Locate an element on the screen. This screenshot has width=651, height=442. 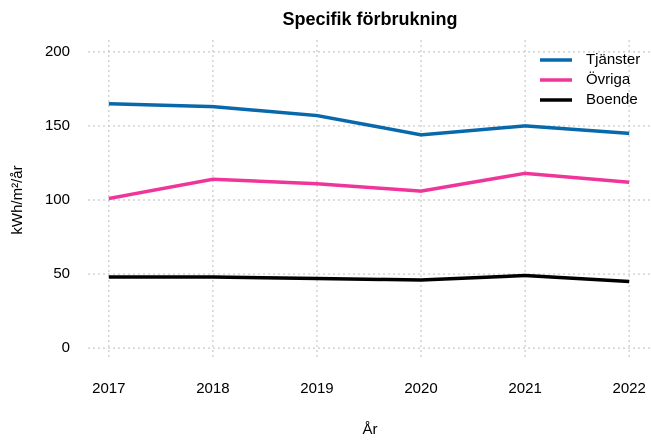
legend-label: Tjänster is located at coordinates (613, 59).